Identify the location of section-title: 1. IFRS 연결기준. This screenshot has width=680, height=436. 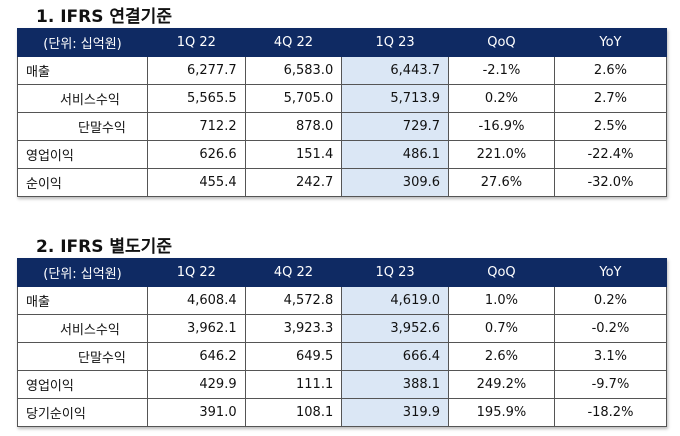
(104, 17).